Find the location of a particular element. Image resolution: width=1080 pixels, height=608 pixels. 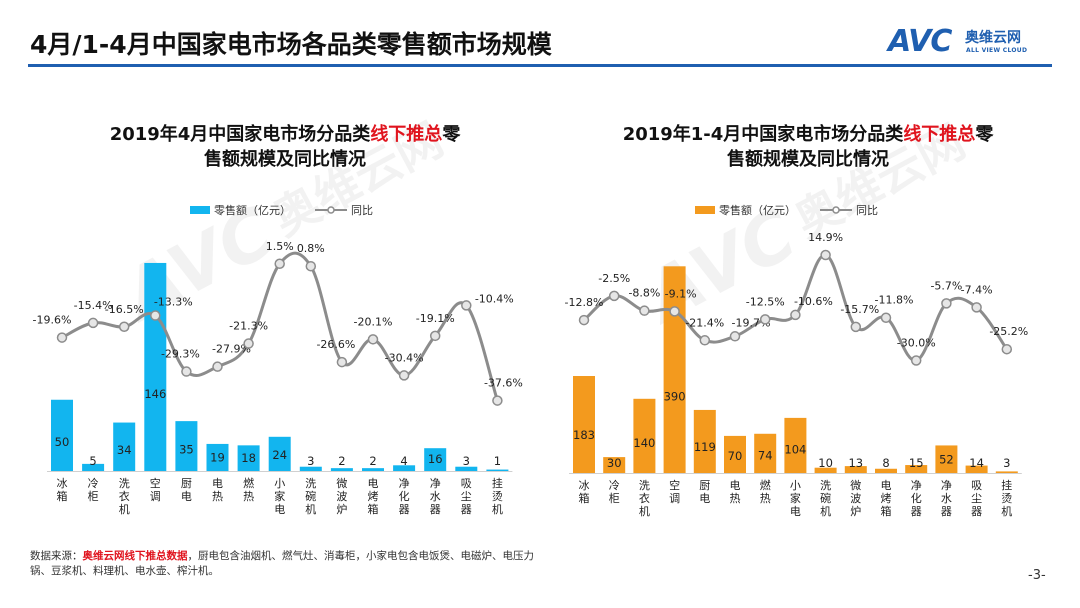

right-bar-value-label: 74 is located at coordinates (765, 455).